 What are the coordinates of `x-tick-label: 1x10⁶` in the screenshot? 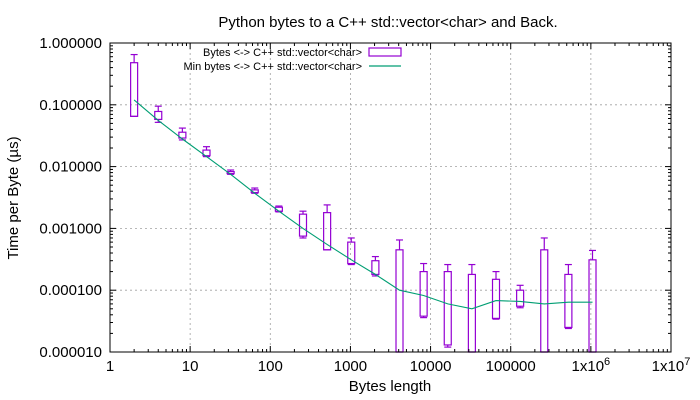 It's located at (591, 365).